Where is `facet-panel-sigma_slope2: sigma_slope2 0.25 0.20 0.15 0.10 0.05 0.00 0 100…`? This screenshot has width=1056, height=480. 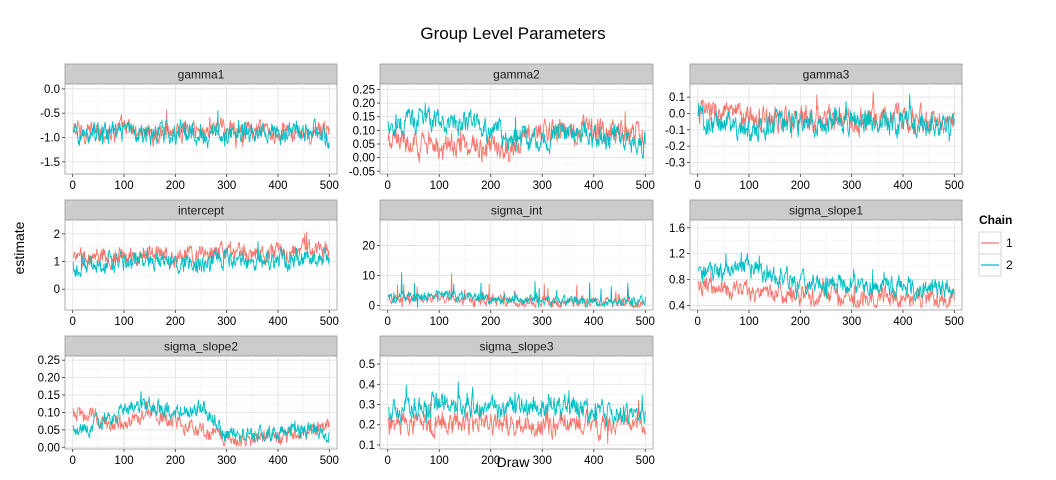
facet-panel-sigma_slope2: sigma_slope2 0.25 0.20 0.15 0.10 0.05 0.00 0 100… is located at coordinates (188, 401).